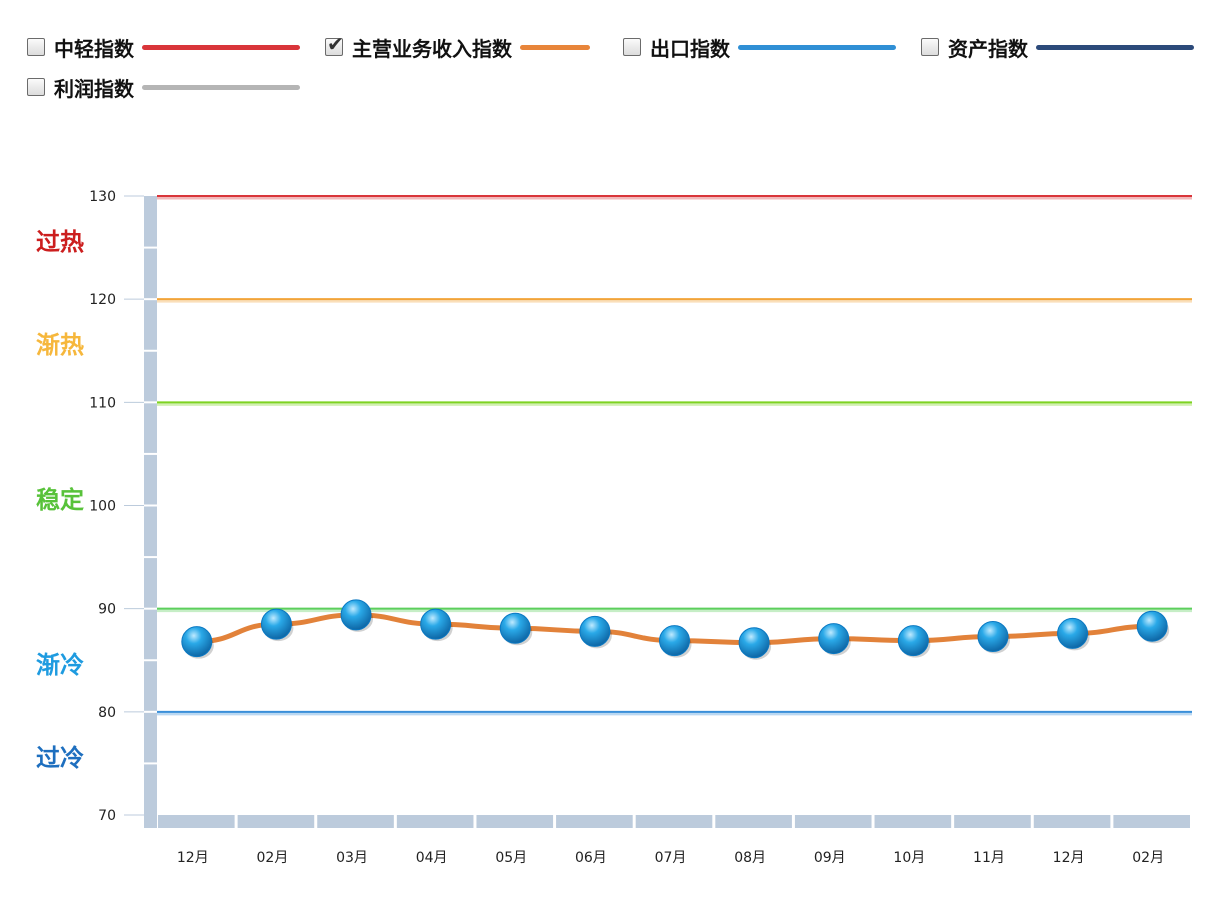 The height and width of the screenshot is (901, 1232). What do you see at coordinates (94, 48) in the screenshot?
I see `legend-label: 中轻指数` at bounding box center [94, 48].